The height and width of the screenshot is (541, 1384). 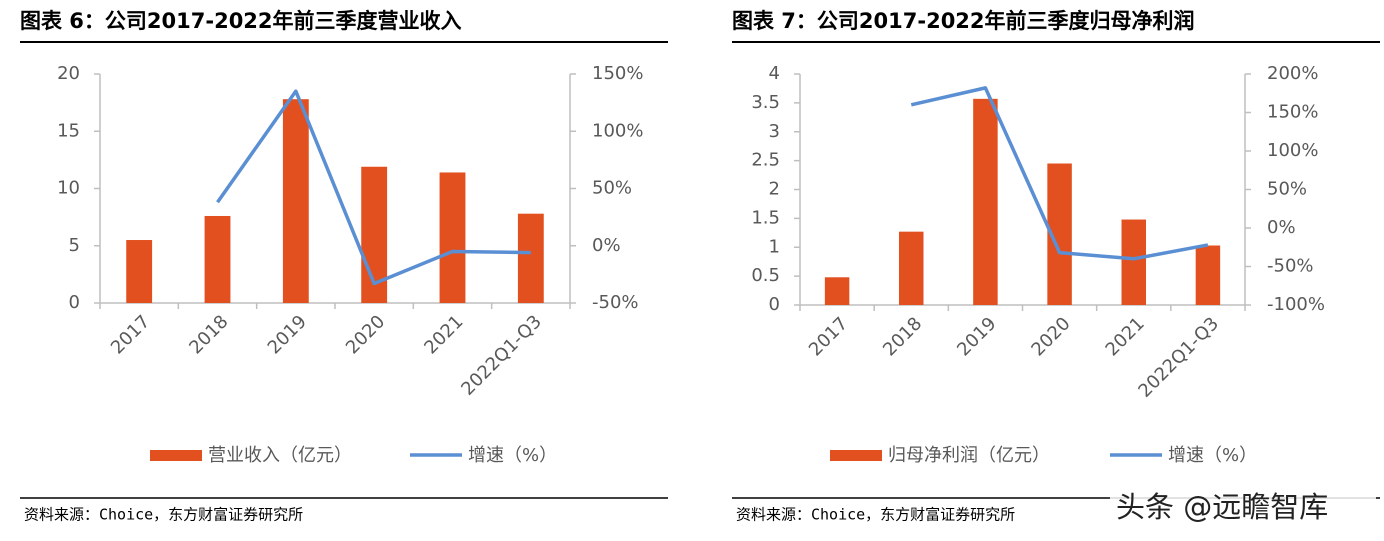 I want to click on y-tick-label: 0.5, so click(x=765, y=275).